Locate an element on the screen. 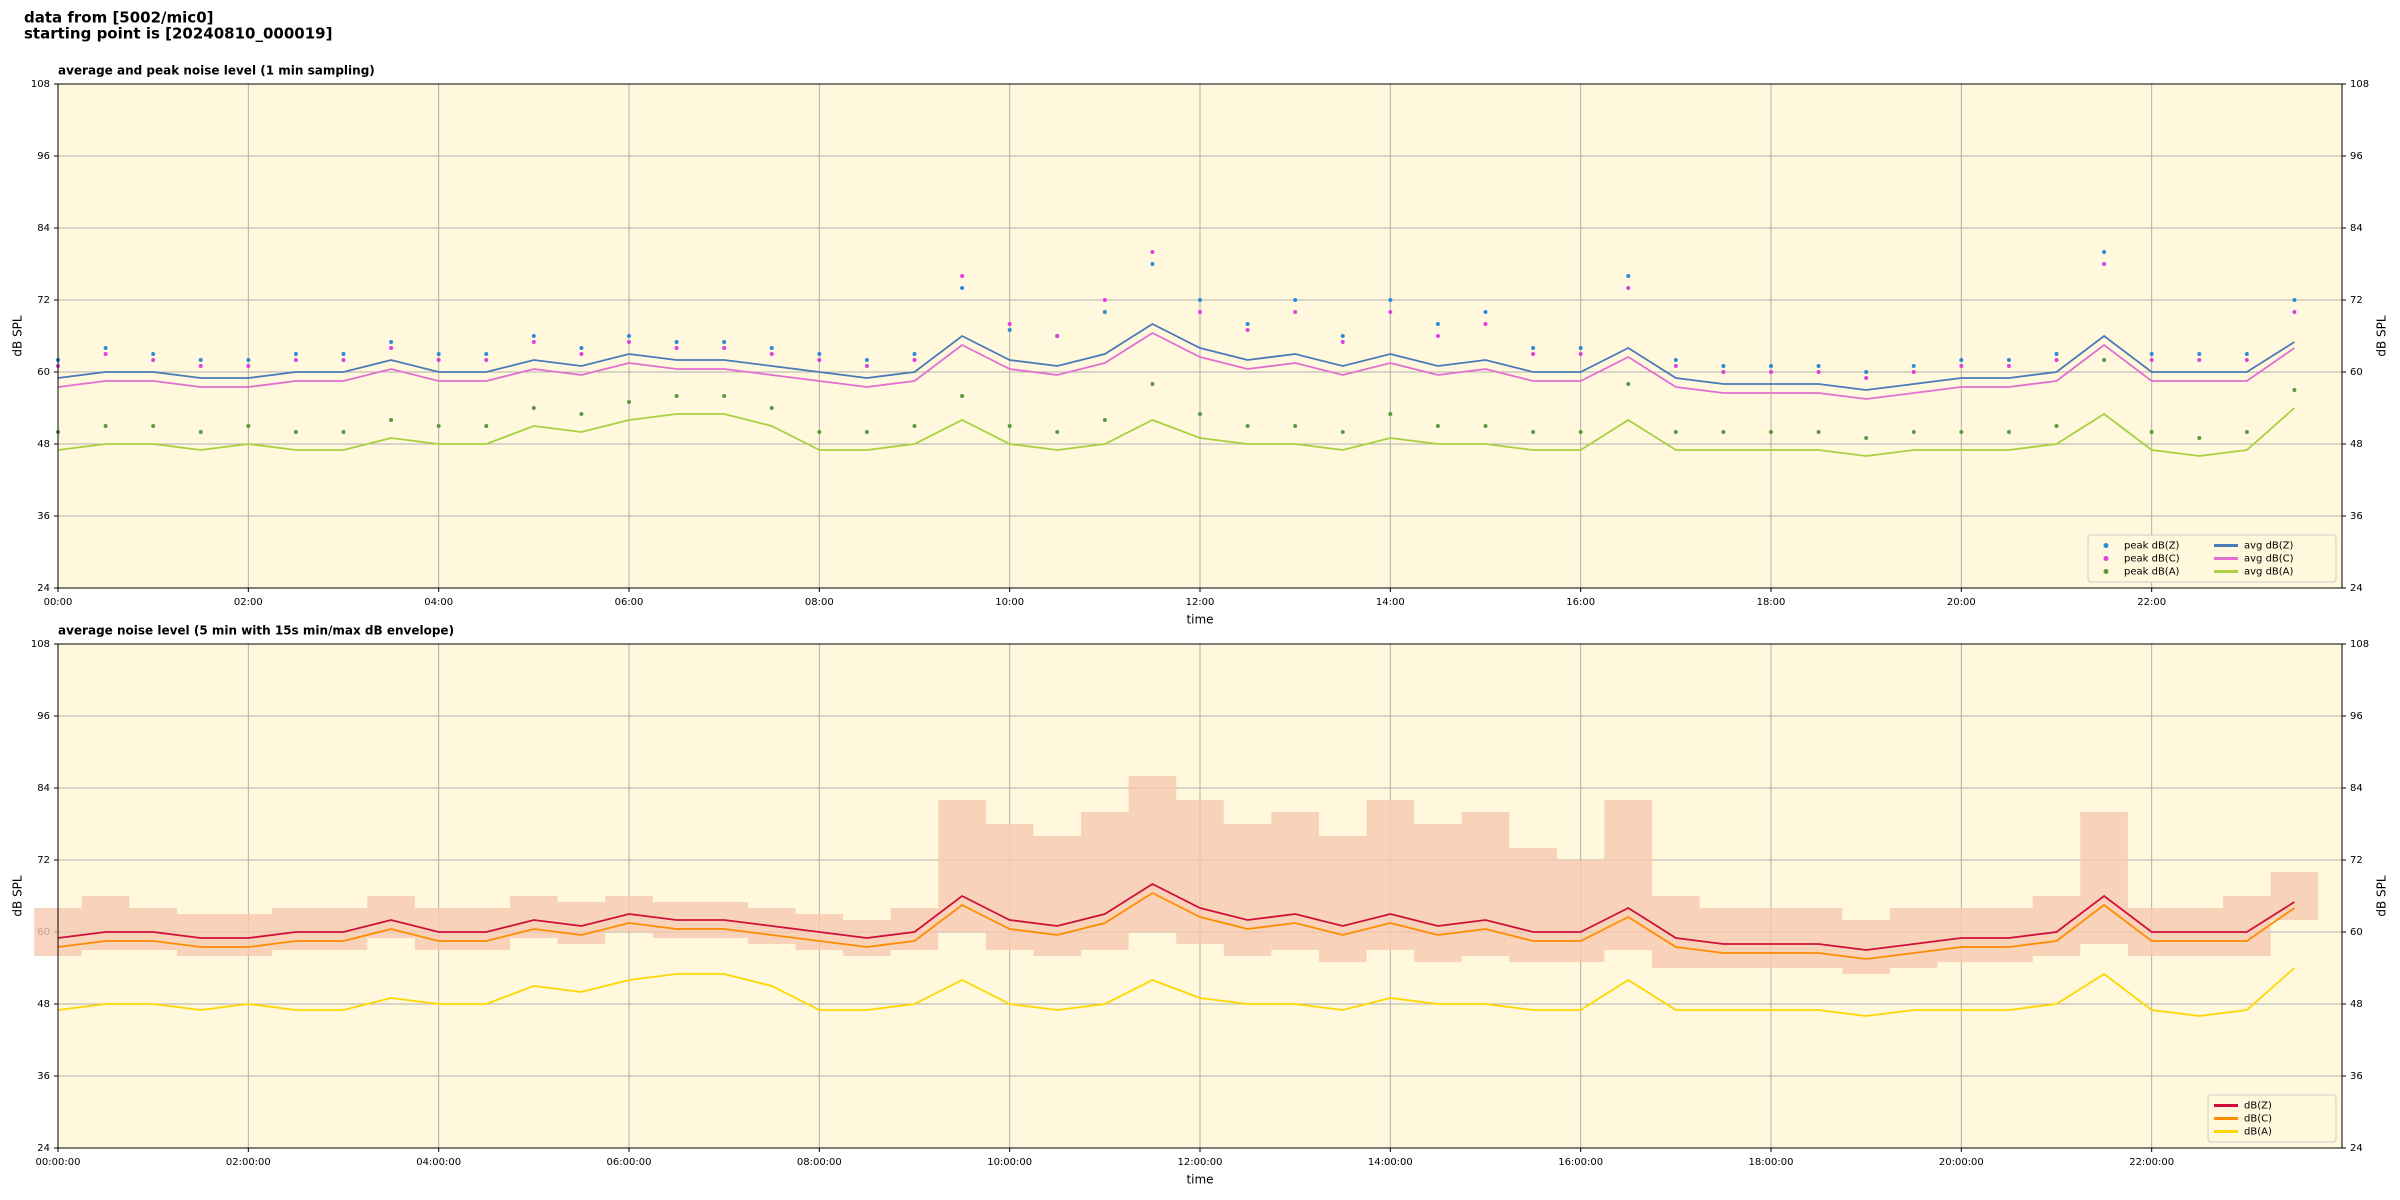 The width and height of the screenshot is (2400, 1200). x-tick-label: 16:00:00 is located at coordinates (1580, 1162).